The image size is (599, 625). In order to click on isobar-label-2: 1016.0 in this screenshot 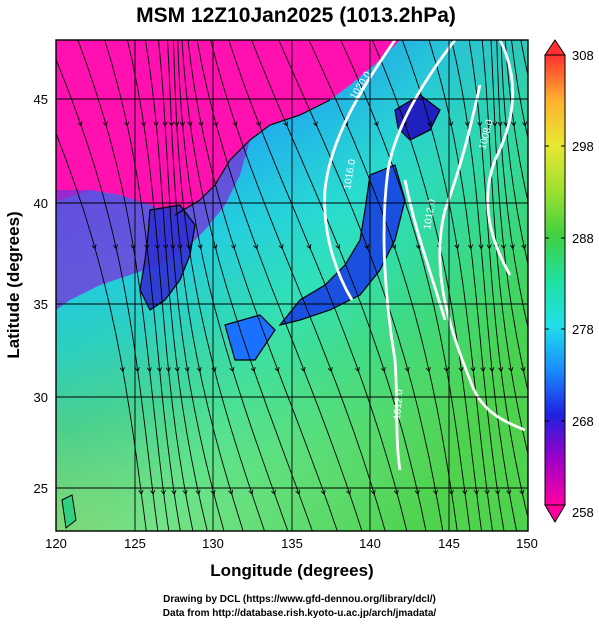, I will do `click(350, 174)`.